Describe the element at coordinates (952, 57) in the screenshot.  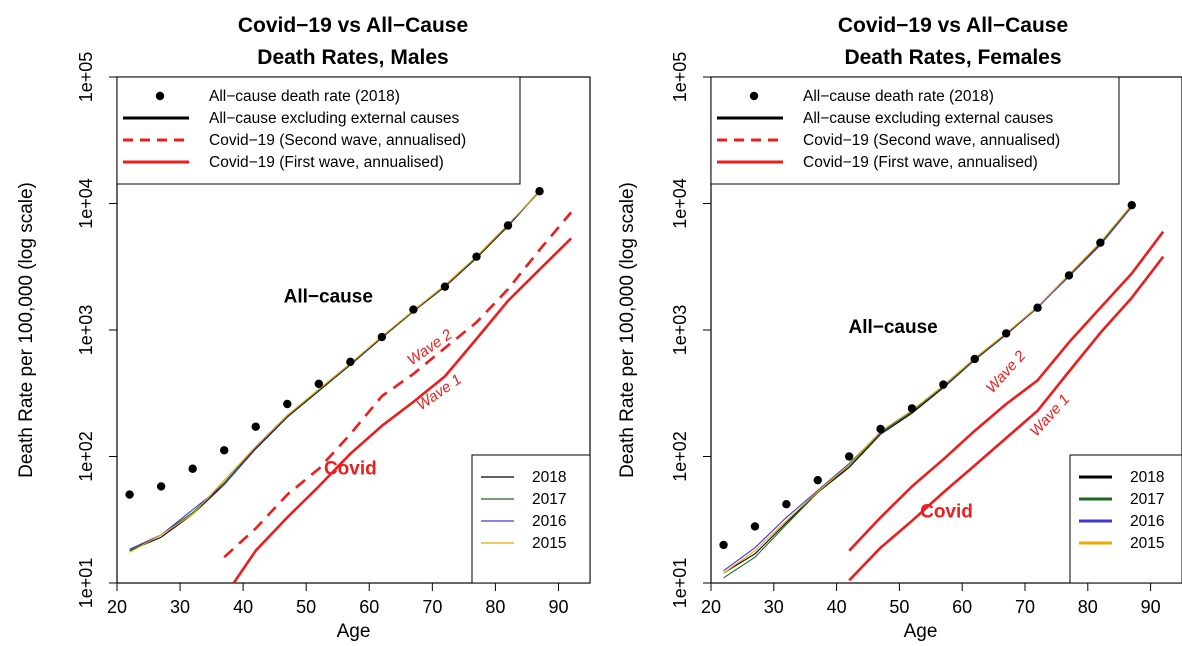
I see `chart-subtitle: Death Rates, Females` at that location.